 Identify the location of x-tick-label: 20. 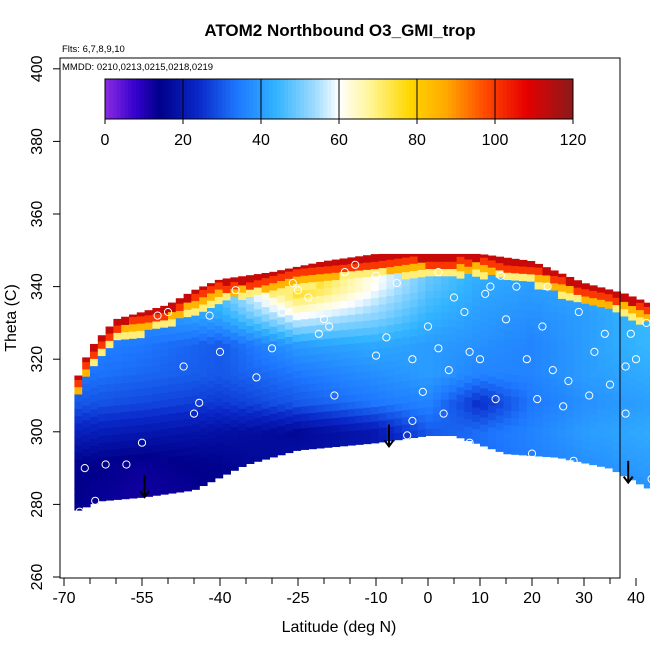
(532, 598).